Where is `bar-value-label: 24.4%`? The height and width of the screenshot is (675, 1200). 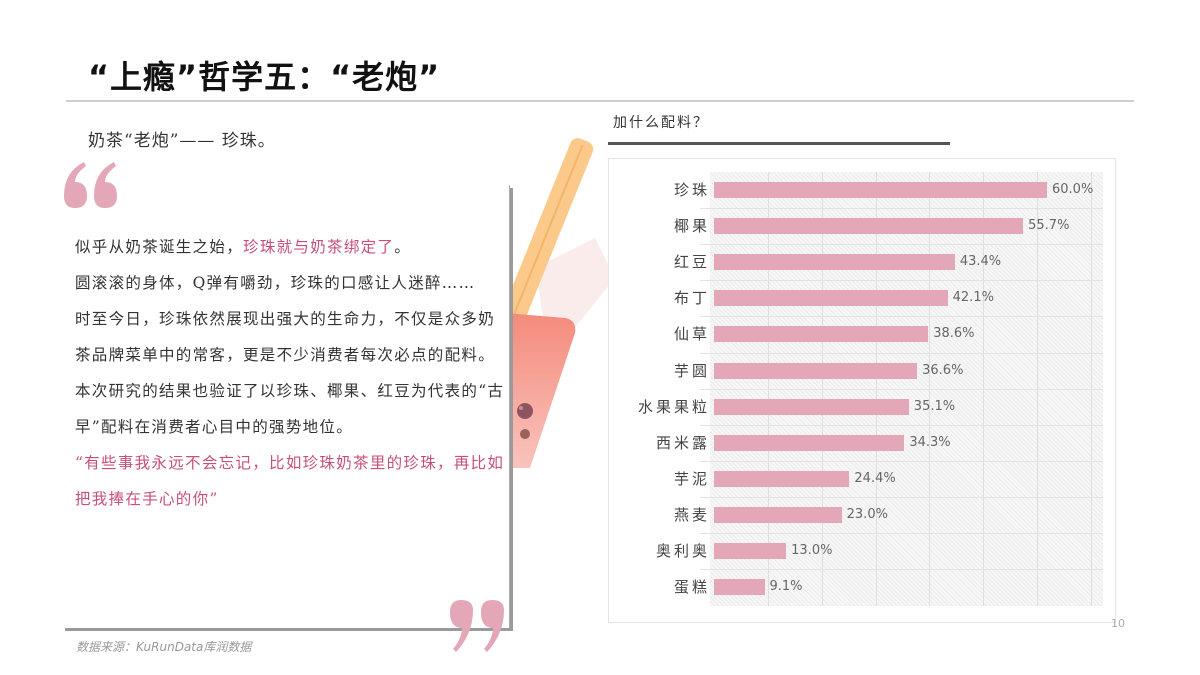 bar-value-label: 24.4% is located at coordinates (875, 478).